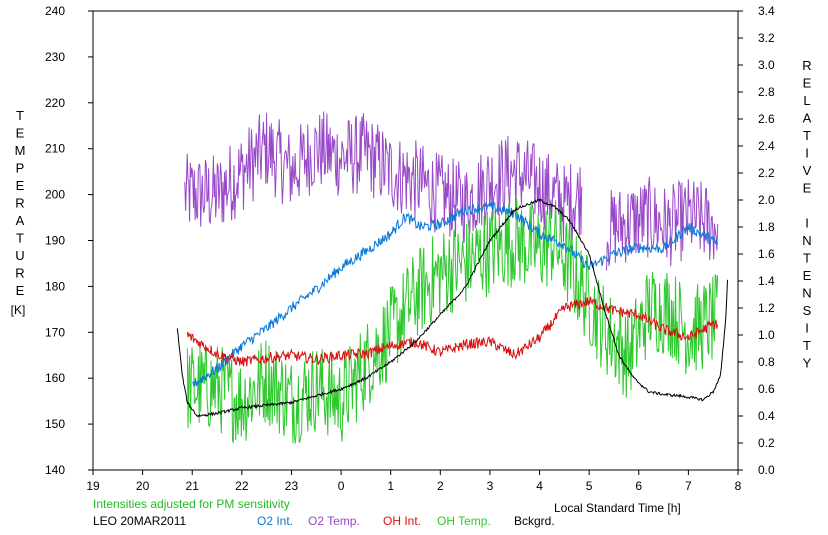  What do you see at coordinates (766, 38) in the screenshot?
I see `y-right-tick-label: 3.2` at bounding box center [766, 38].